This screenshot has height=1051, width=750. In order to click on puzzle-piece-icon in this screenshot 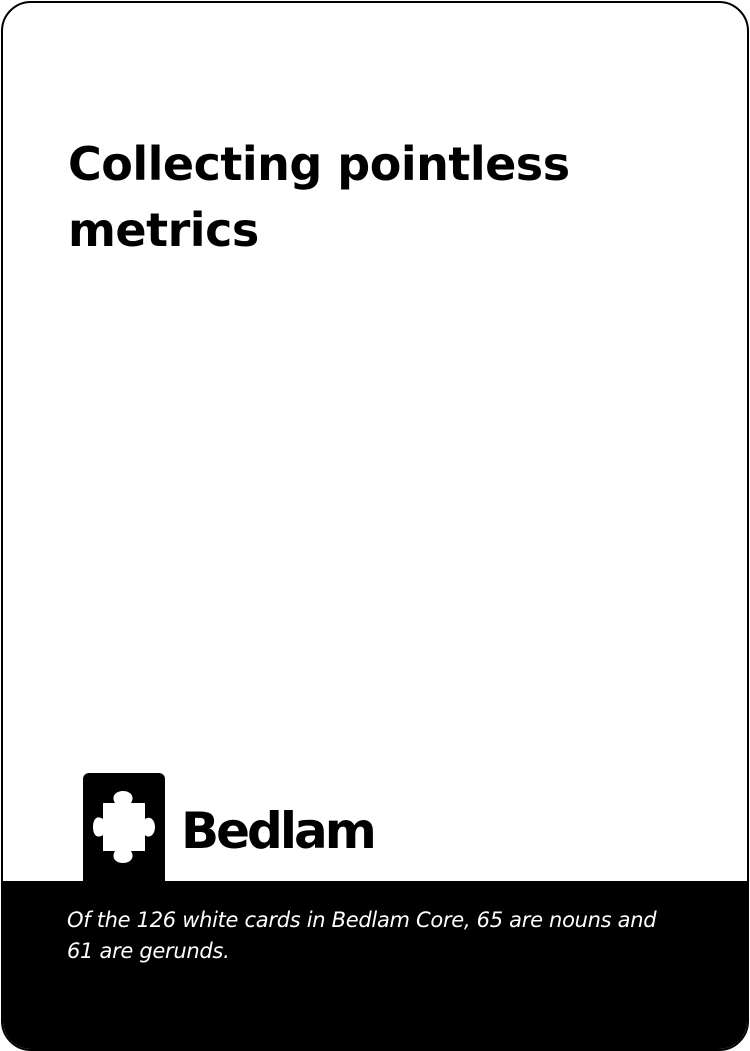, I will do `click(124, 827)`.